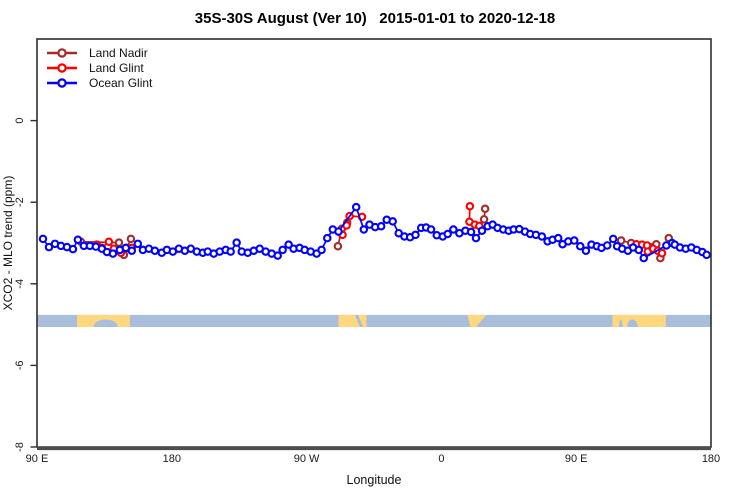 This screenshot has height=500, width=750. I want to click on legend-item-land-glint: Land Glint, so click(99, 67).